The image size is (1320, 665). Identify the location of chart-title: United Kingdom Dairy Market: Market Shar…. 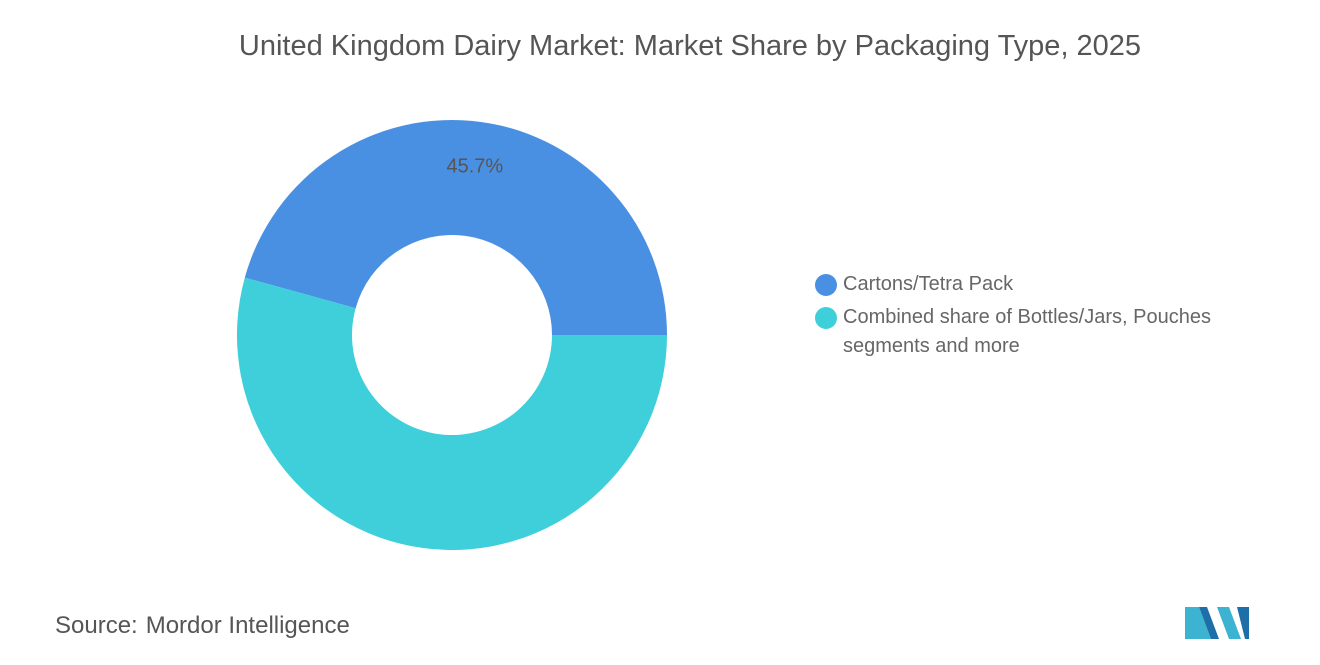
(690, 46).